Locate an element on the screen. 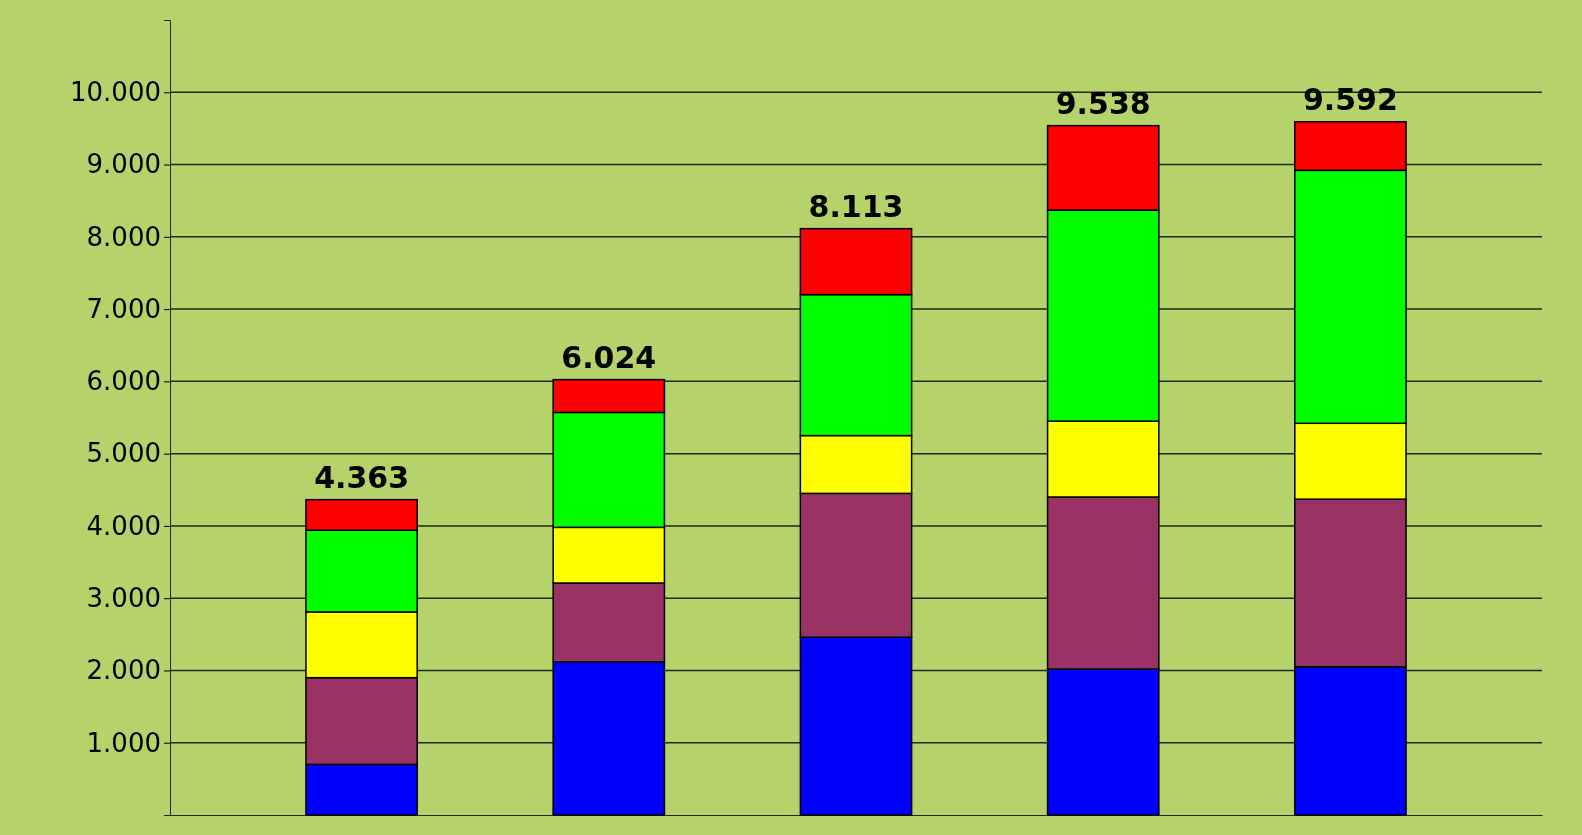  y-tick-label: 7.000 is located at coordinates (123, 308).